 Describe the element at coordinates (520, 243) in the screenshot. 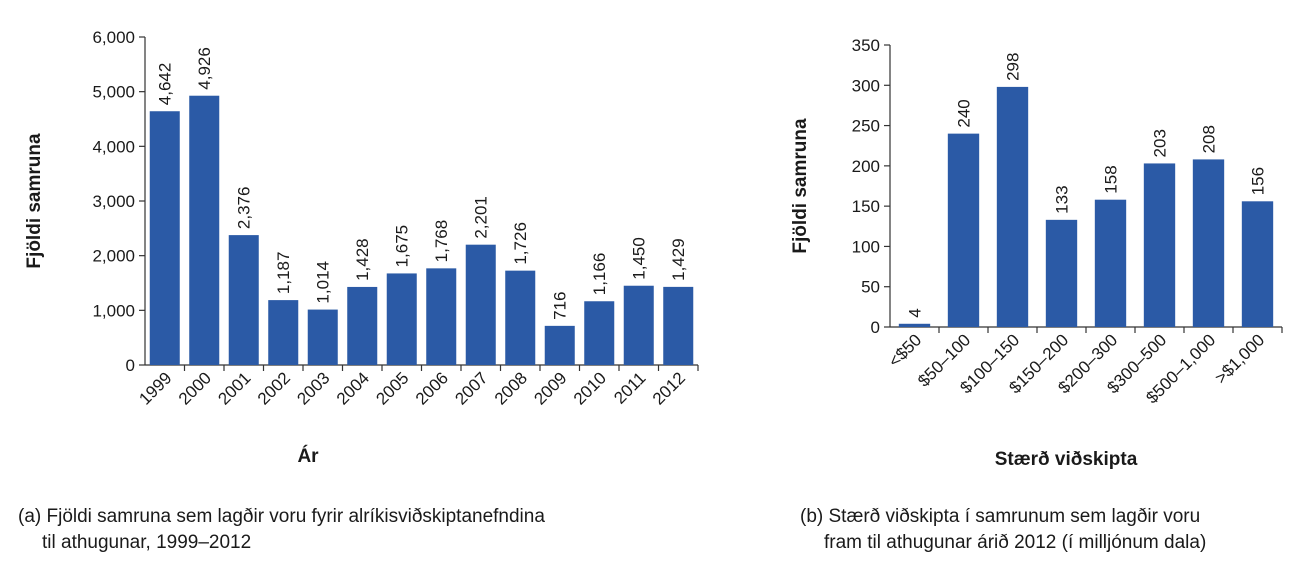

I see `data-label: 1,726` at that location.